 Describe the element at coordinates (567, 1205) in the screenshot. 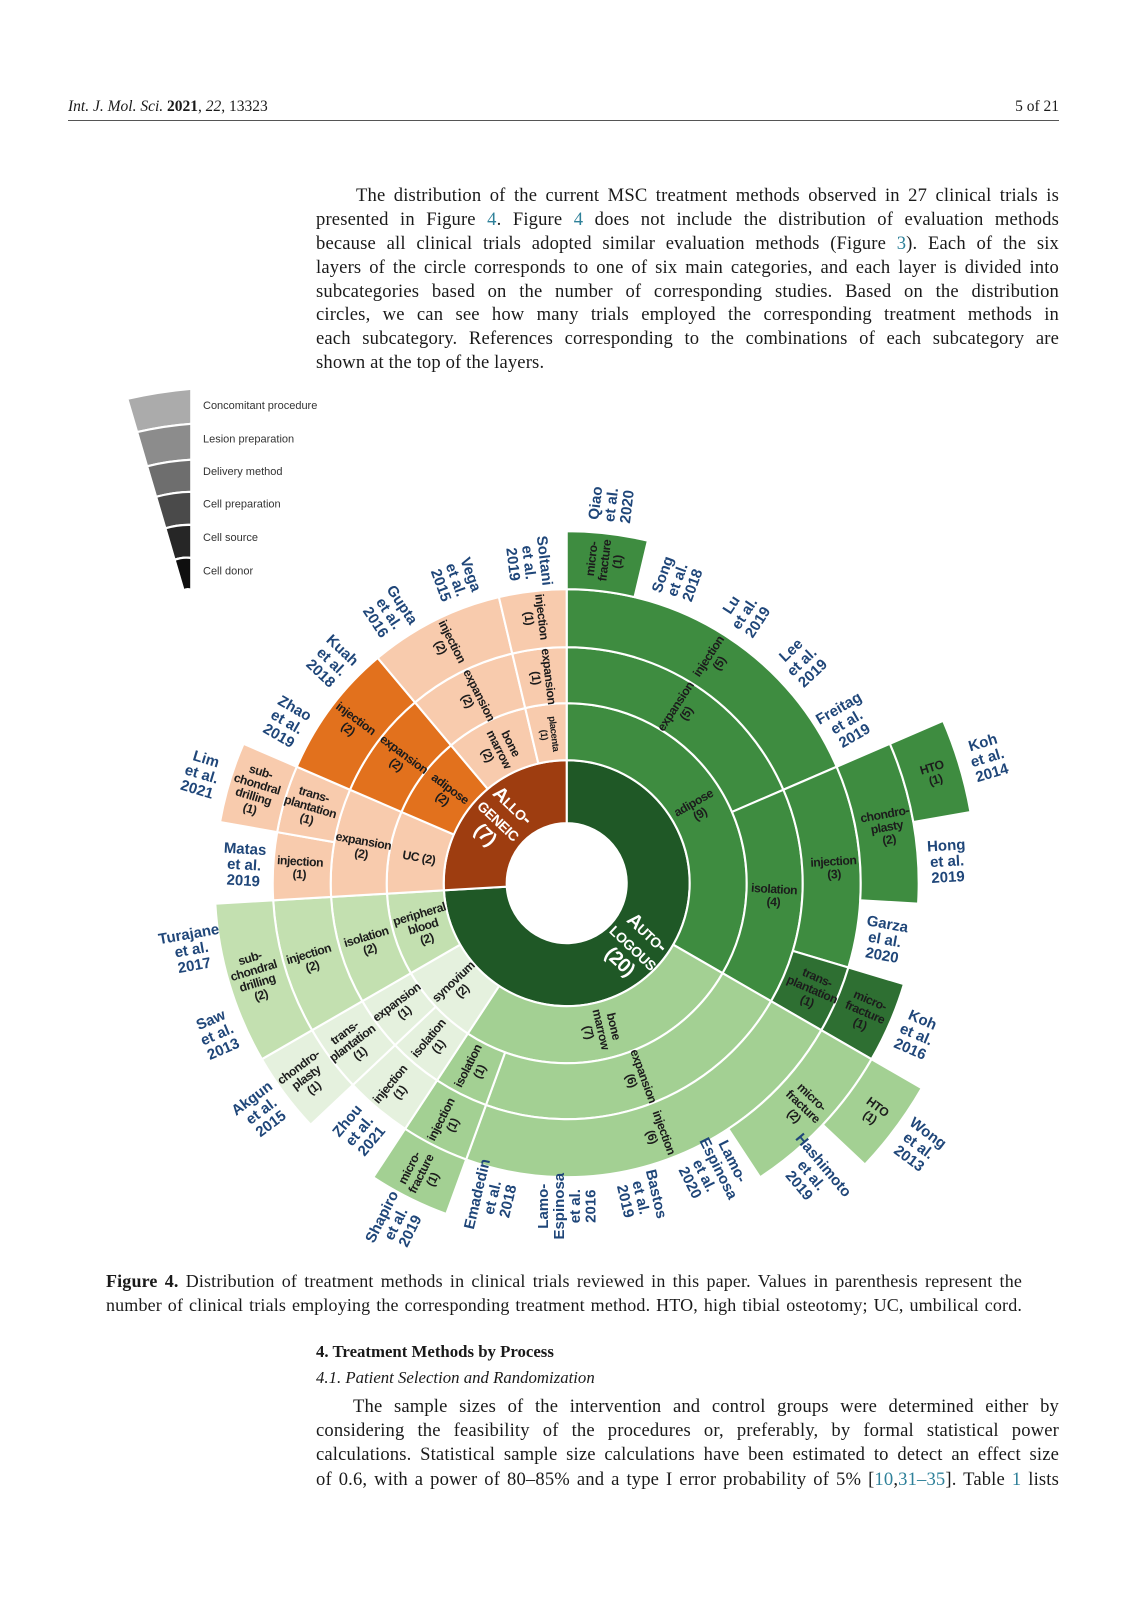

I see `svg-text: Lamo-Espinosaet al.2016` at that location.